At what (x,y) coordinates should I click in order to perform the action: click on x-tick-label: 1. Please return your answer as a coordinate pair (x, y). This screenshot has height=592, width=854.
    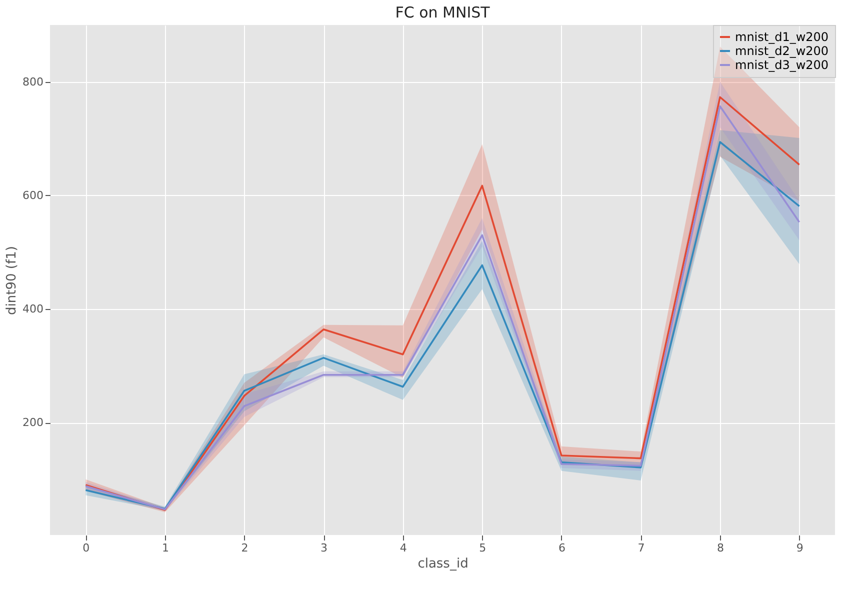
    Looking at the image, I should click on (165, 548).